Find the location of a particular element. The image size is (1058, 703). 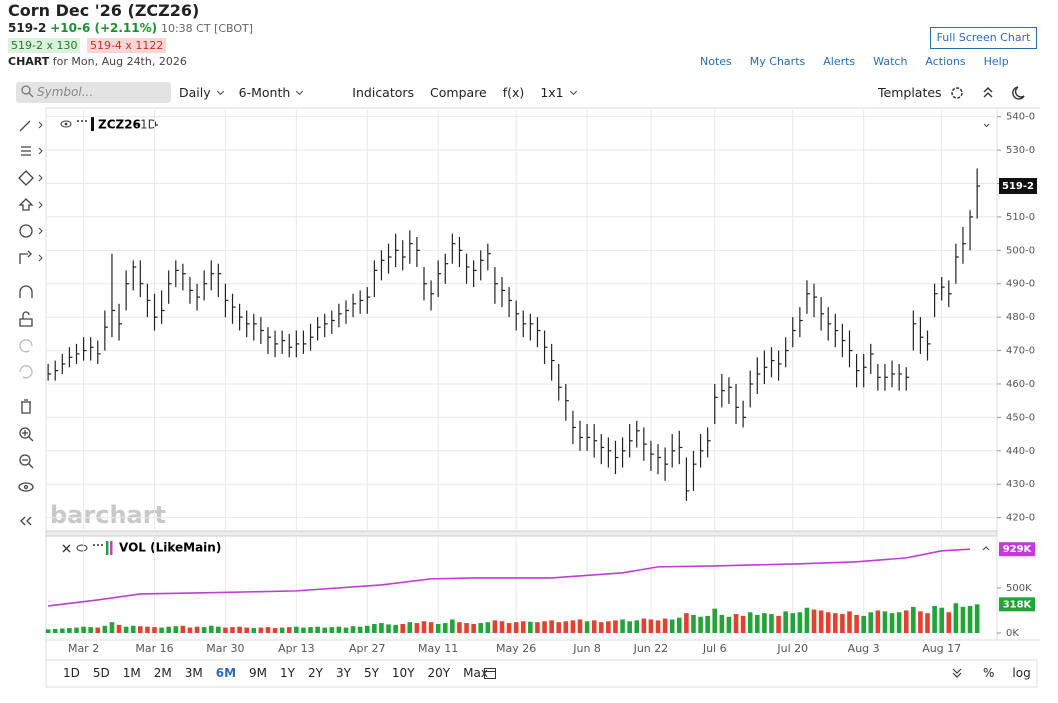

calendar-icon is located at coordinates (490, 673).